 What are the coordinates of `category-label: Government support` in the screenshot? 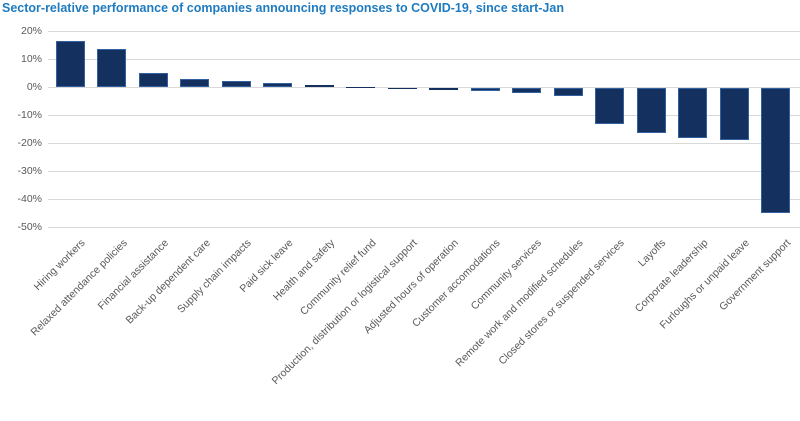 It's located at (754, 275).